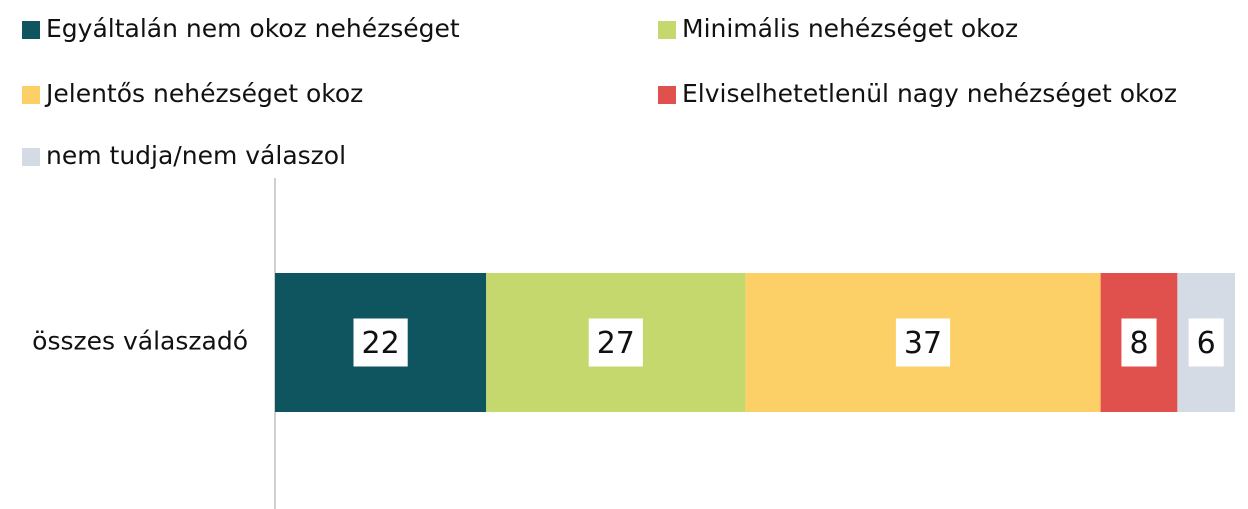 The height and width of the screenshot is (509, 1248). I want to click on value-label: 22, so click(381, 343).